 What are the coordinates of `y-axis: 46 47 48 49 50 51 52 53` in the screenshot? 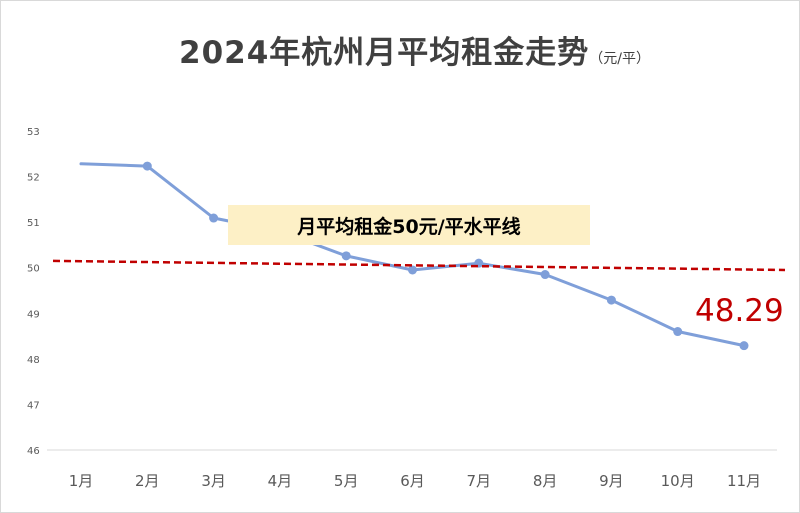 It's located at (33, 292).